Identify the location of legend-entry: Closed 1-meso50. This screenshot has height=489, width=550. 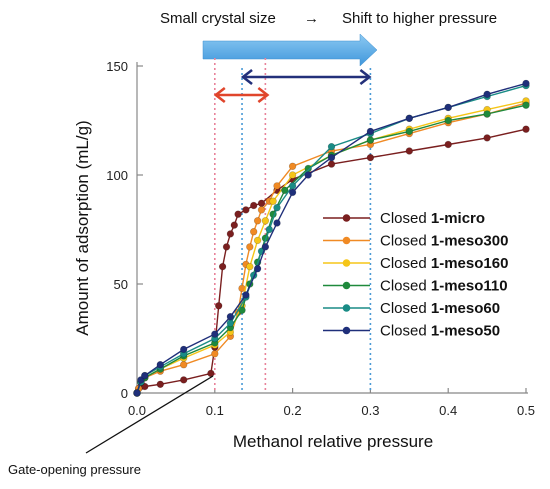
(411, 331).